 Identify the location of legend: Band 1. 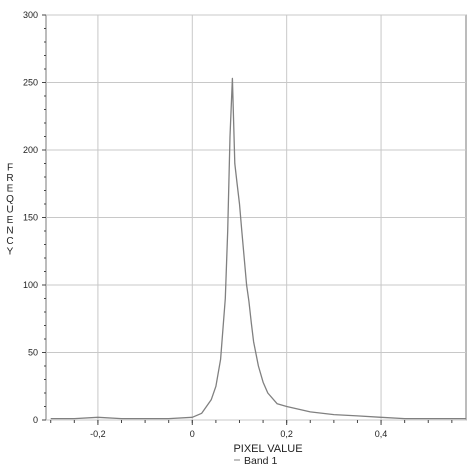
(255, 461).